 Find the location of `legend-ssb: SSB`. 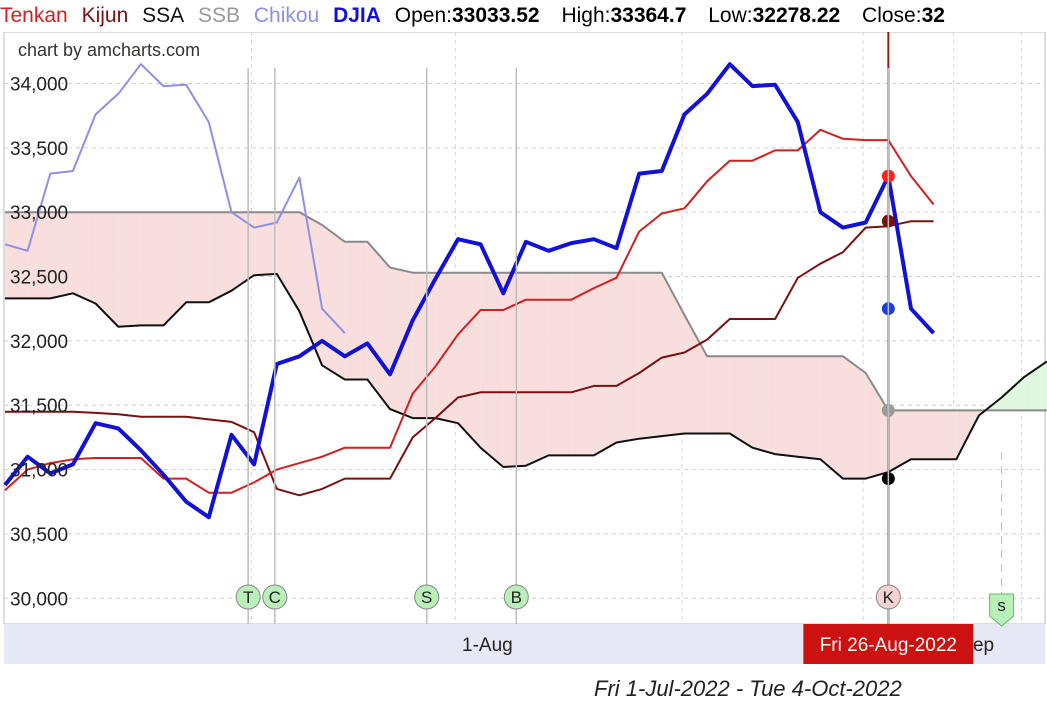

legend-ssb: SSB is located at coordinates (219, 15).